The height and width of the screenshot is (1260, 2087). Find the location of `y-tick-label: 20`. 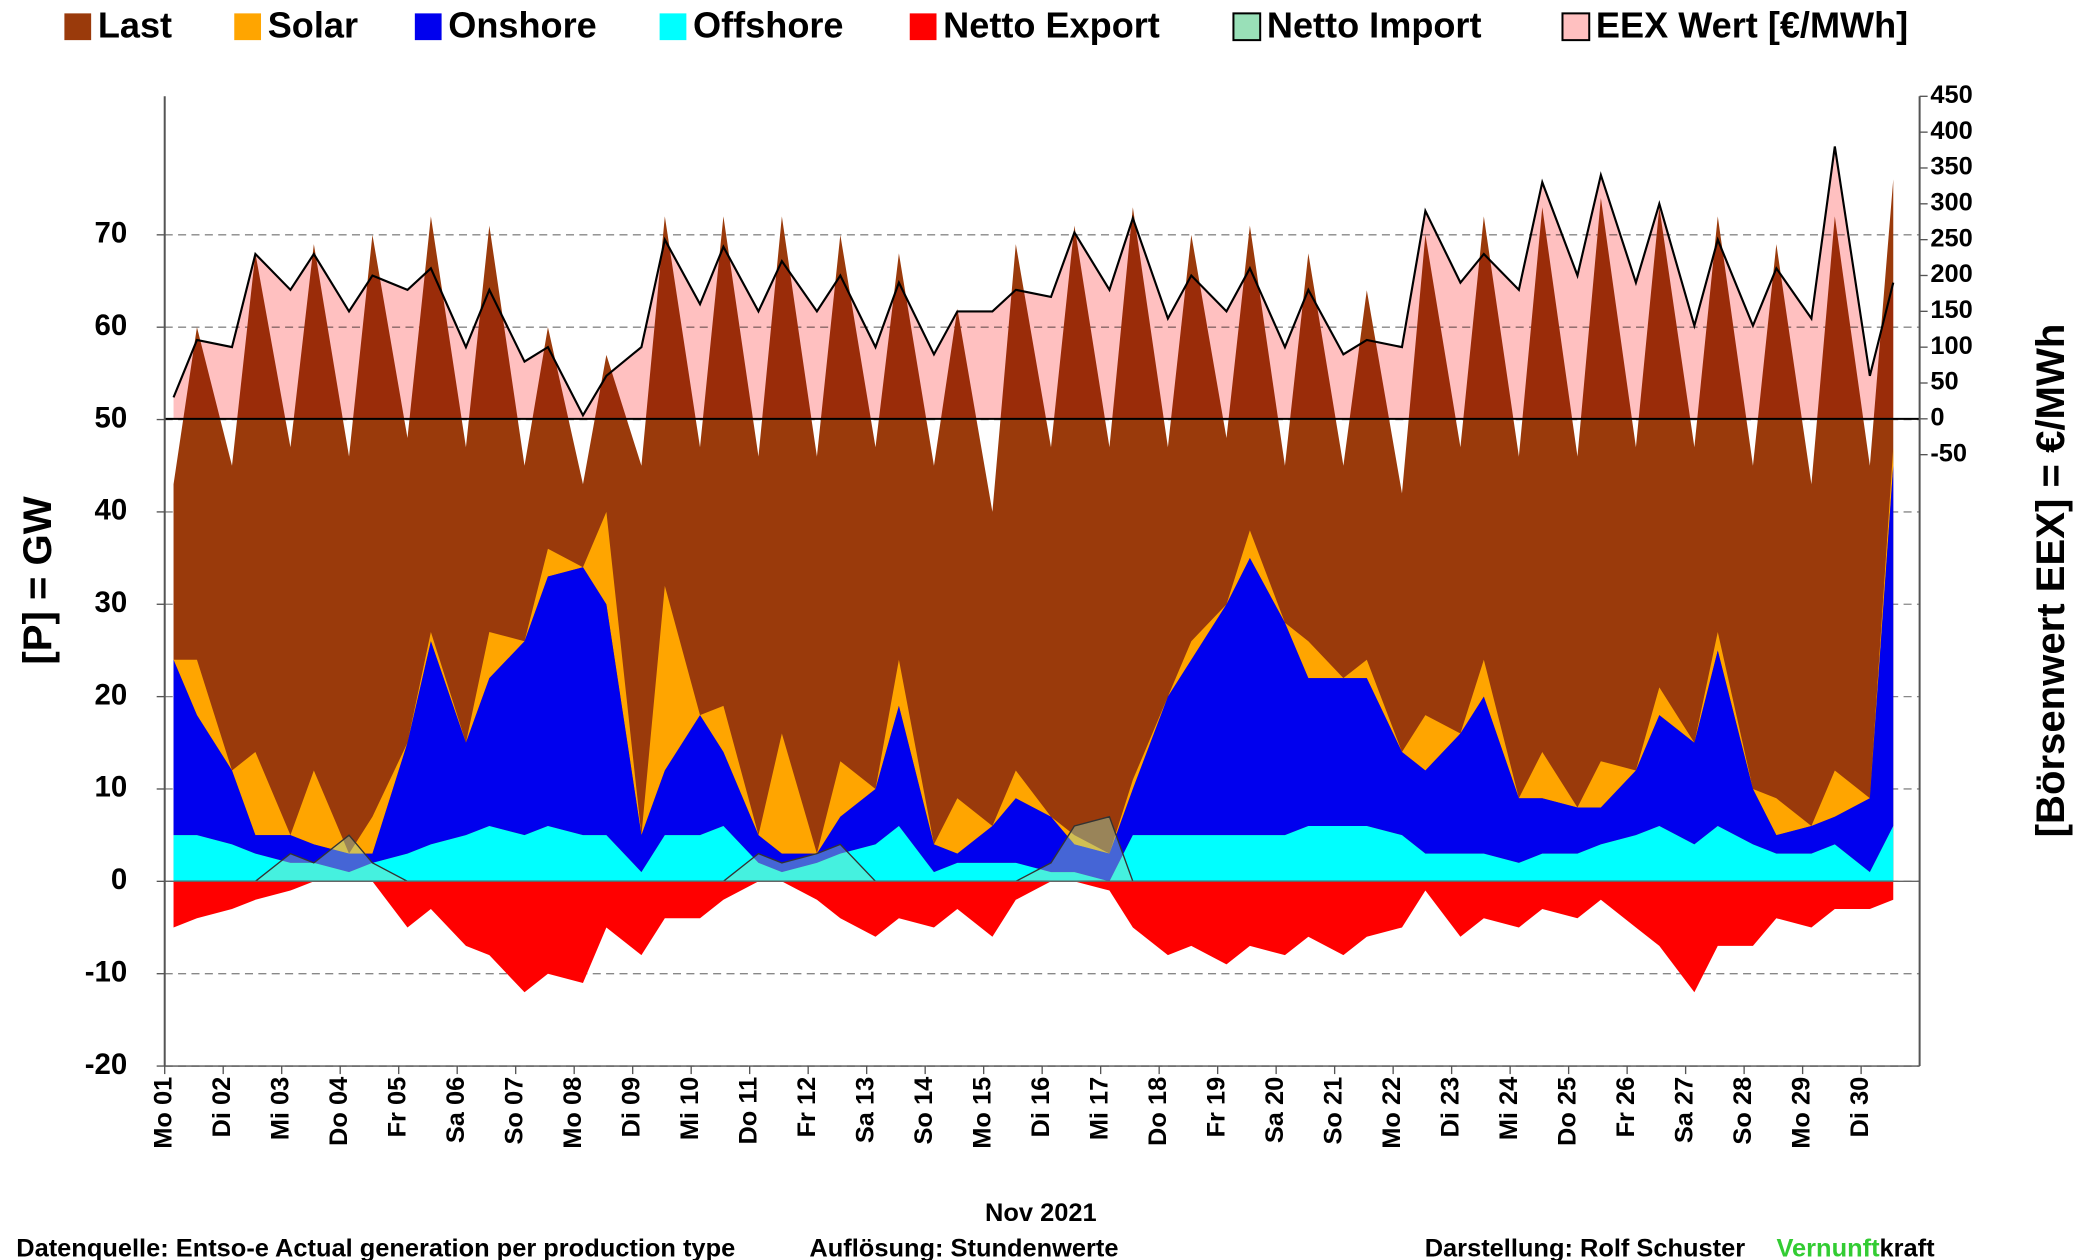

y-tick-label: 20 is located at coordinates (111, 694).